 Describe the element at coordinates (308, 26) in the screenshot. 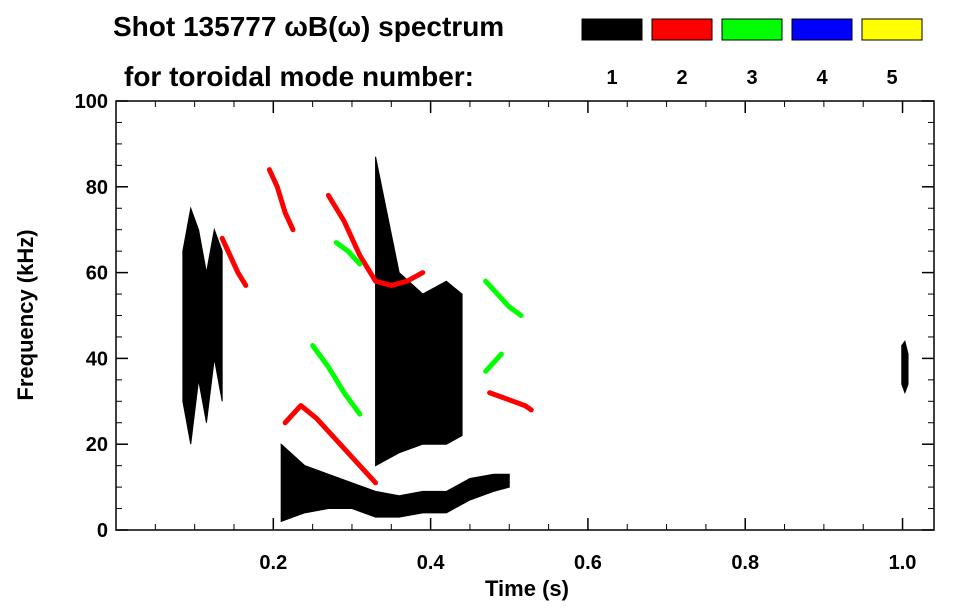

I see `chart-title-line1: Shot 135777 ωB(ω) spectrum` at that location.